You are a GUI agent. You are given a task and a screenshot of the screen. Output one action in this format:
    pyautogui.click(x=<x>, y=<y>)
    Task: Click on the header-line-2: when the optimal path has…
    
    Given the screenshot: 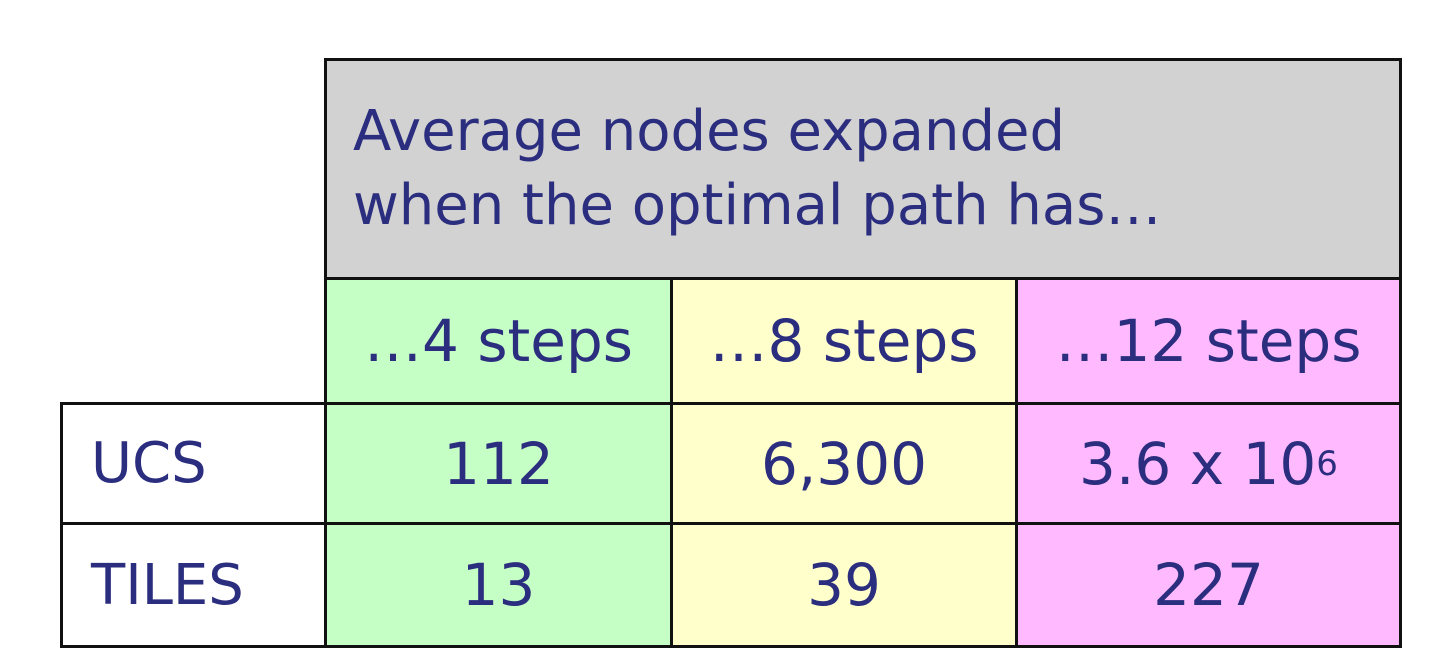 What is the action you would take?
    pyautogui.click(x=757, y=205)
    